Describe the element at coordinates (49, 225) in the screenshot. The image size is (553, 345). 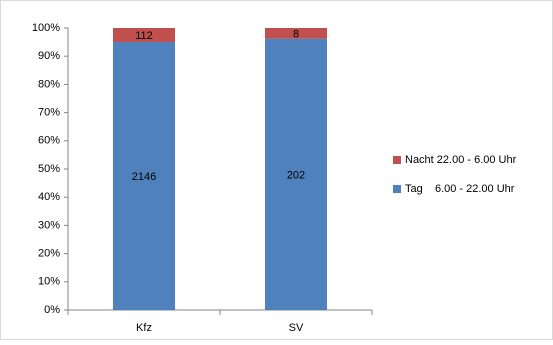
I see `y-tick-label: 30%` at that location.